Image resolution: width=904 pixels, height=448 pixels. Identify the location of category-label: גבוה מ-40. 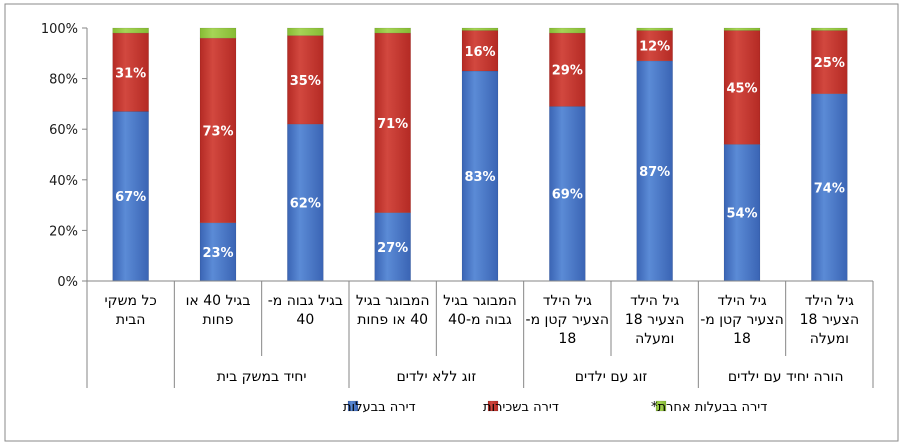
(480, 320).